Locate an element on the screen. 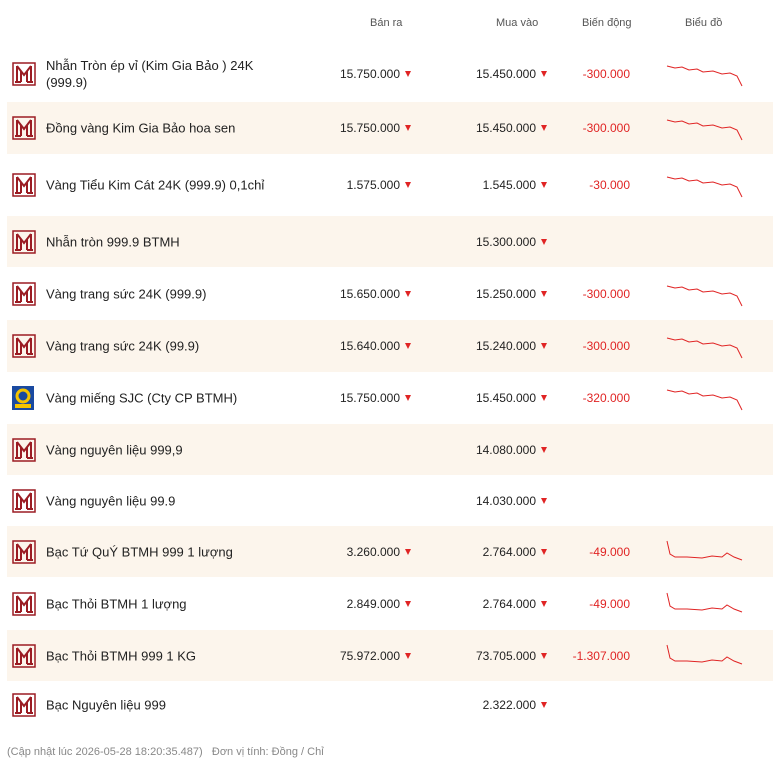 The width and height of the screenshot is (776, 766). product-name: Đồng vàng Kim Gia Bảo hoa sen is located at coordinates (141, 128).